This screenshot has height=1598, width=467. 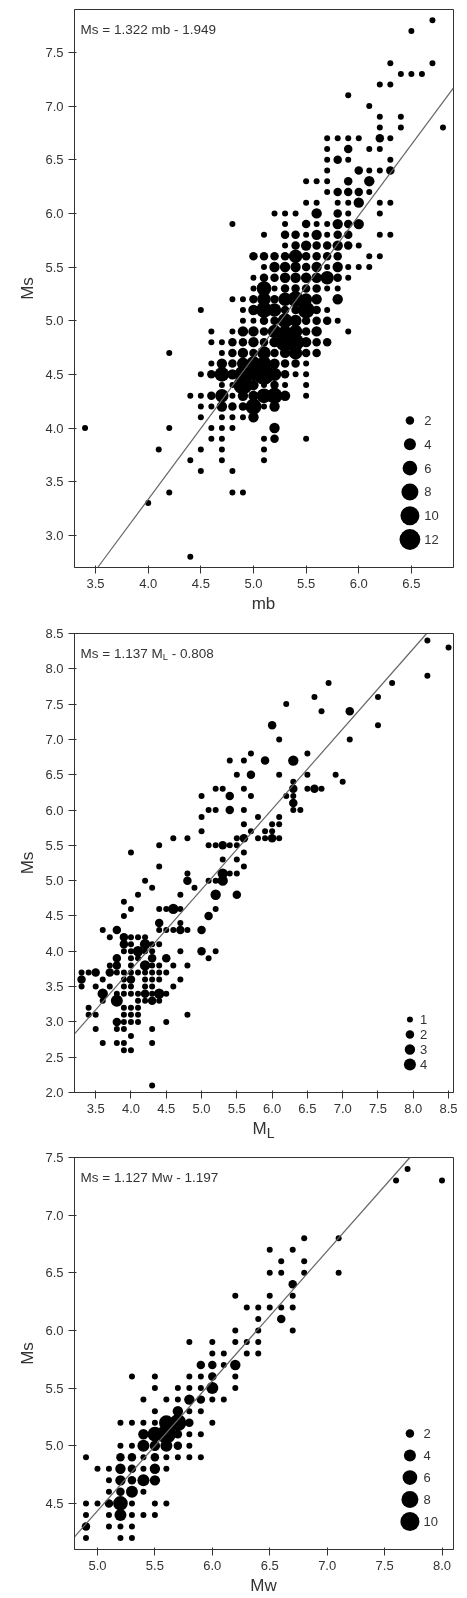 What do you see at coordinates (431, 539) in the screenshot?
I see `legend-label: 12` at bounding box center [431, 539].